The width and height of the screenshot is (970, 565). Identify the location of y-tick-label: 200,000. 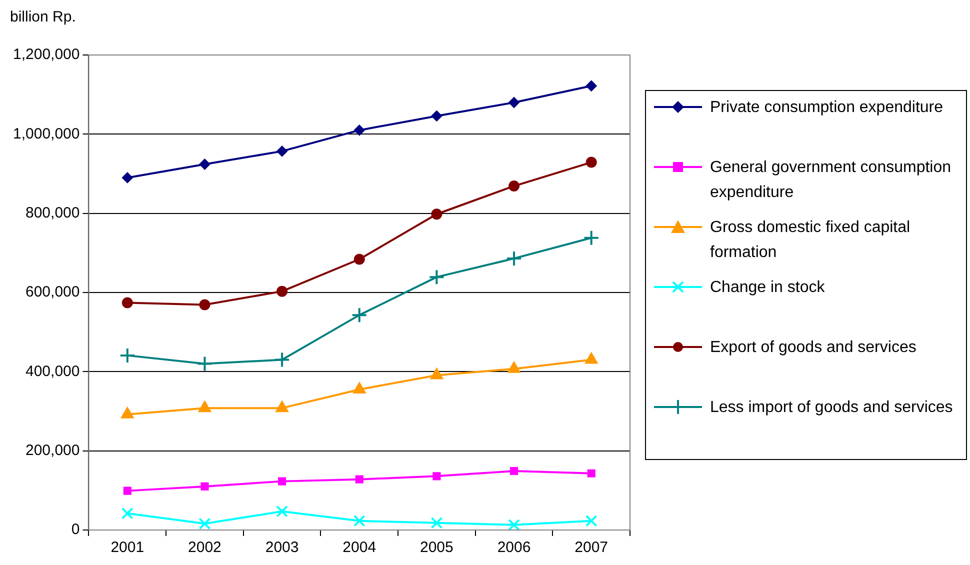
(52, 450).